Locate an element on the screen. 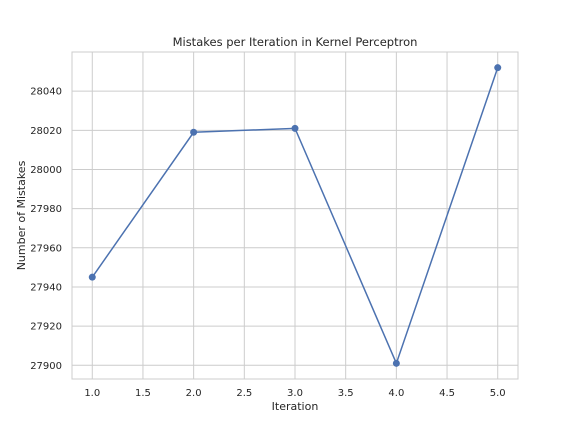  x-axis-label: Iteration is located at coordinates (295, 406).